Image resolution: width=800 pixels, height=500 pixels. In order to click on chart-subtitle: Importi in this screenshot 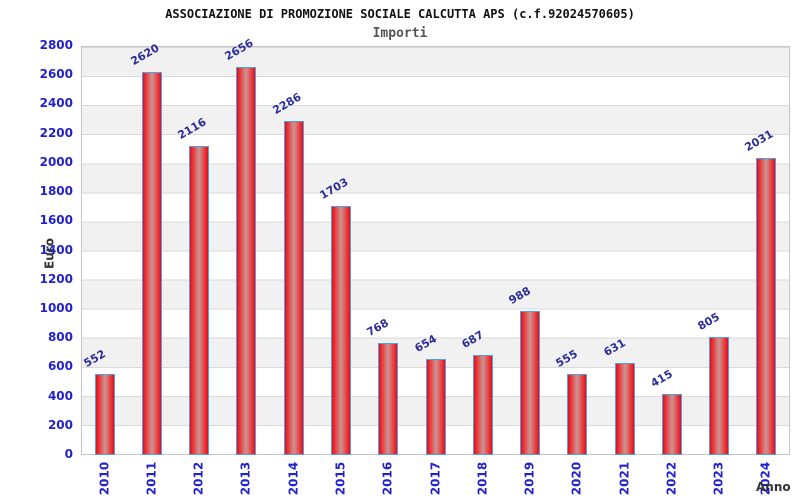, I will do `click(400, 33)`.